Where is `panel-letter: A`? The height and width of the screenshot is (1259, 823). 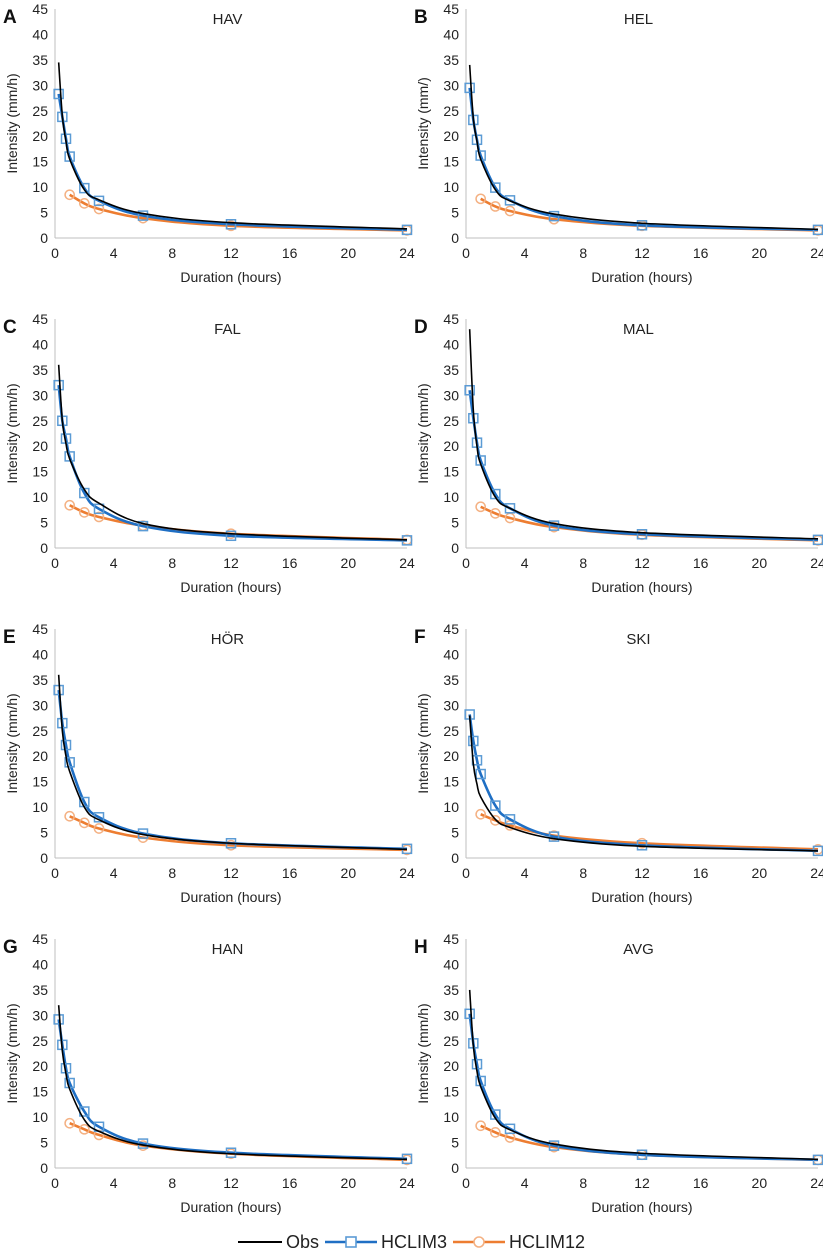 panel-letter: A is located at coordinates (10, 17).